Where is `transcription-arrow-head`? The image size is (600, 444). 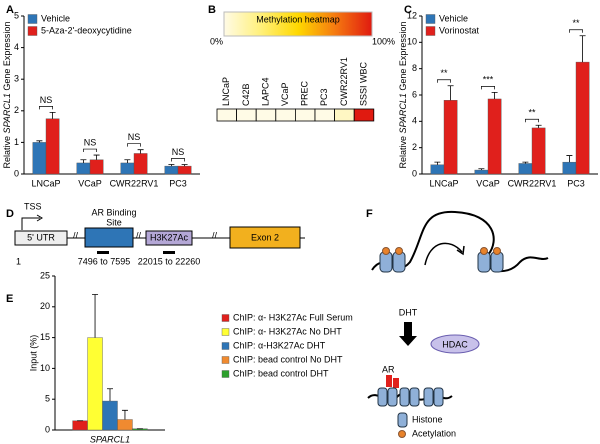
transcription-arrow-head is located at coordinates (460, 250).